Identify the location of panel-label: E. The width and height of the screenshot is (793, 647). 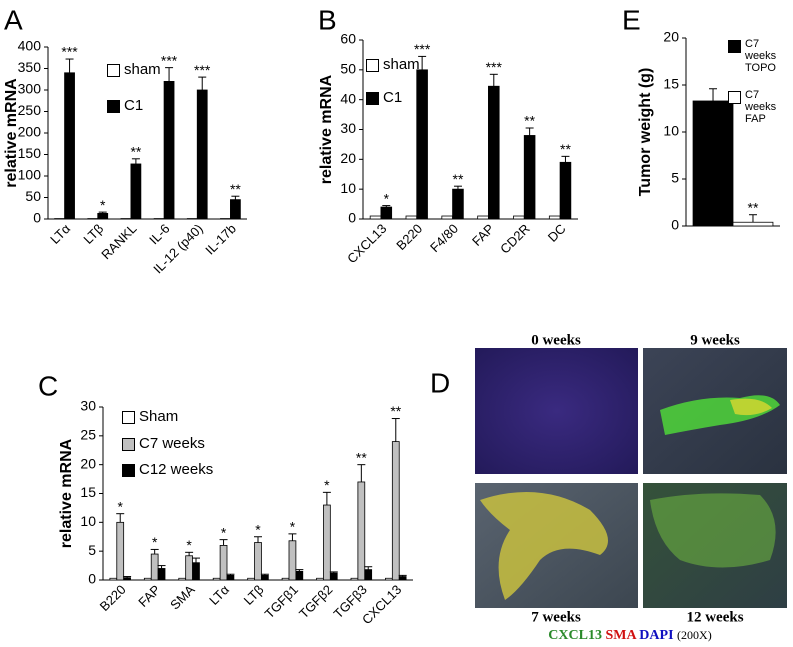
(631, 19).